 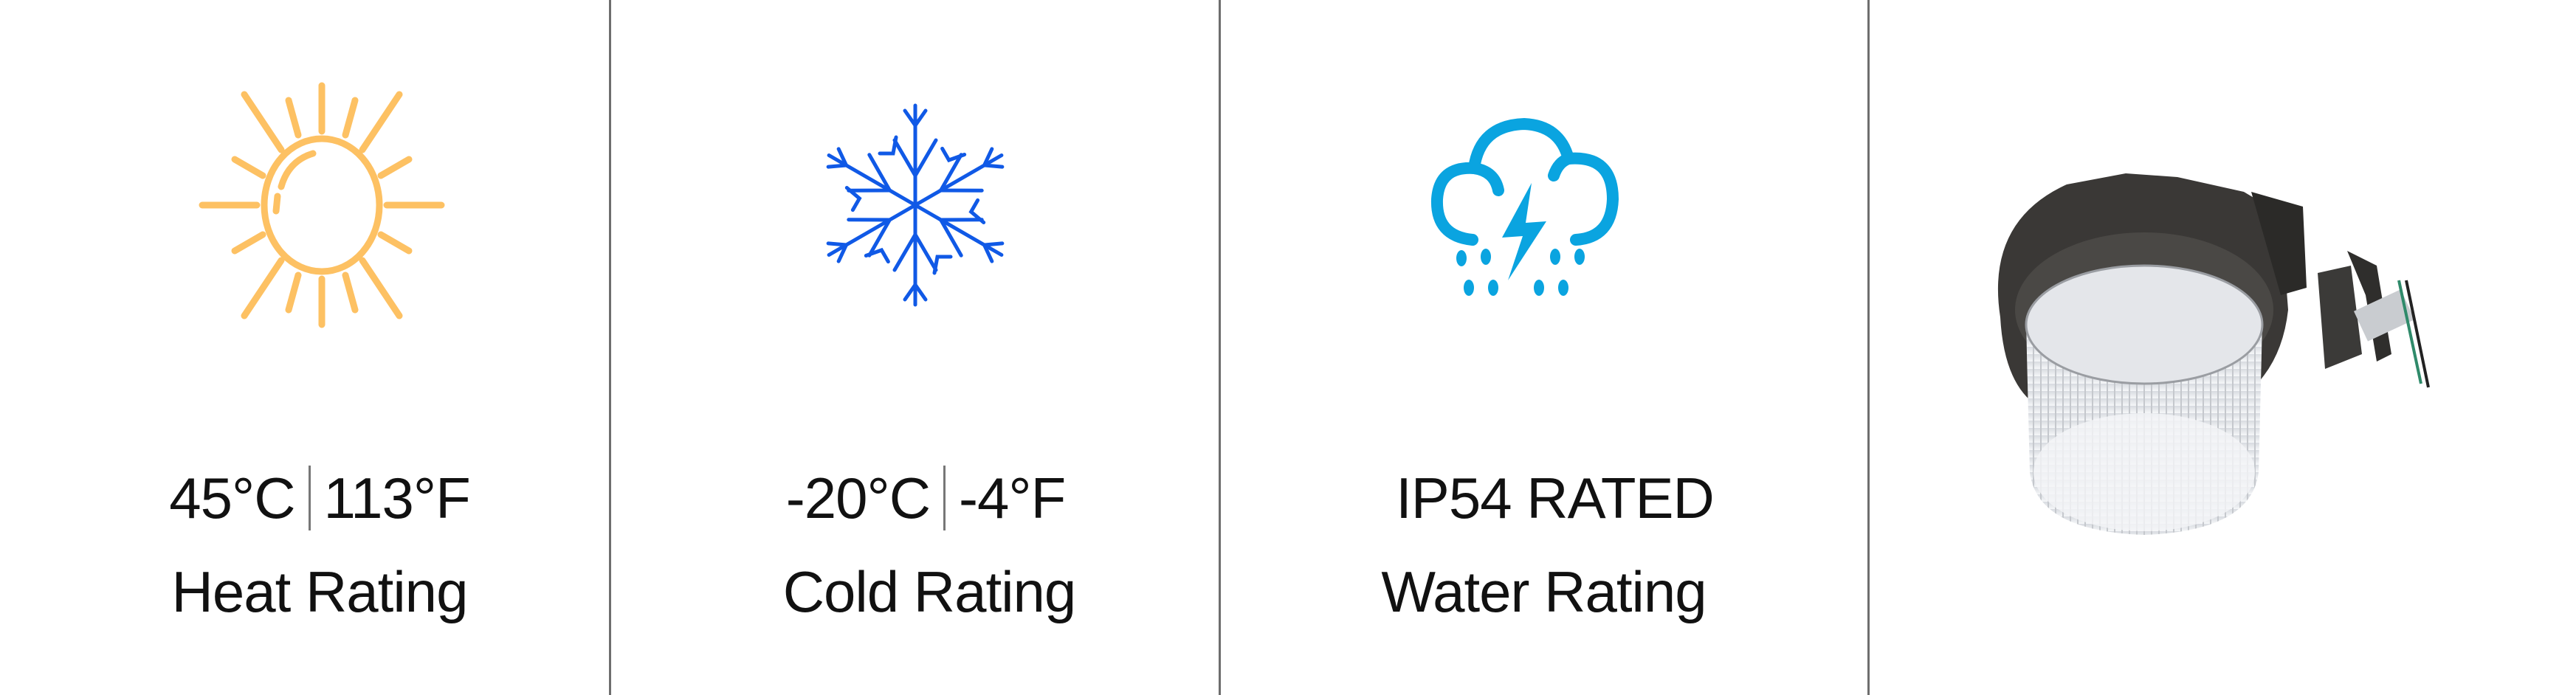 I want to click on heat-fahrenheit: 113°F, so click(x=397, y=497).